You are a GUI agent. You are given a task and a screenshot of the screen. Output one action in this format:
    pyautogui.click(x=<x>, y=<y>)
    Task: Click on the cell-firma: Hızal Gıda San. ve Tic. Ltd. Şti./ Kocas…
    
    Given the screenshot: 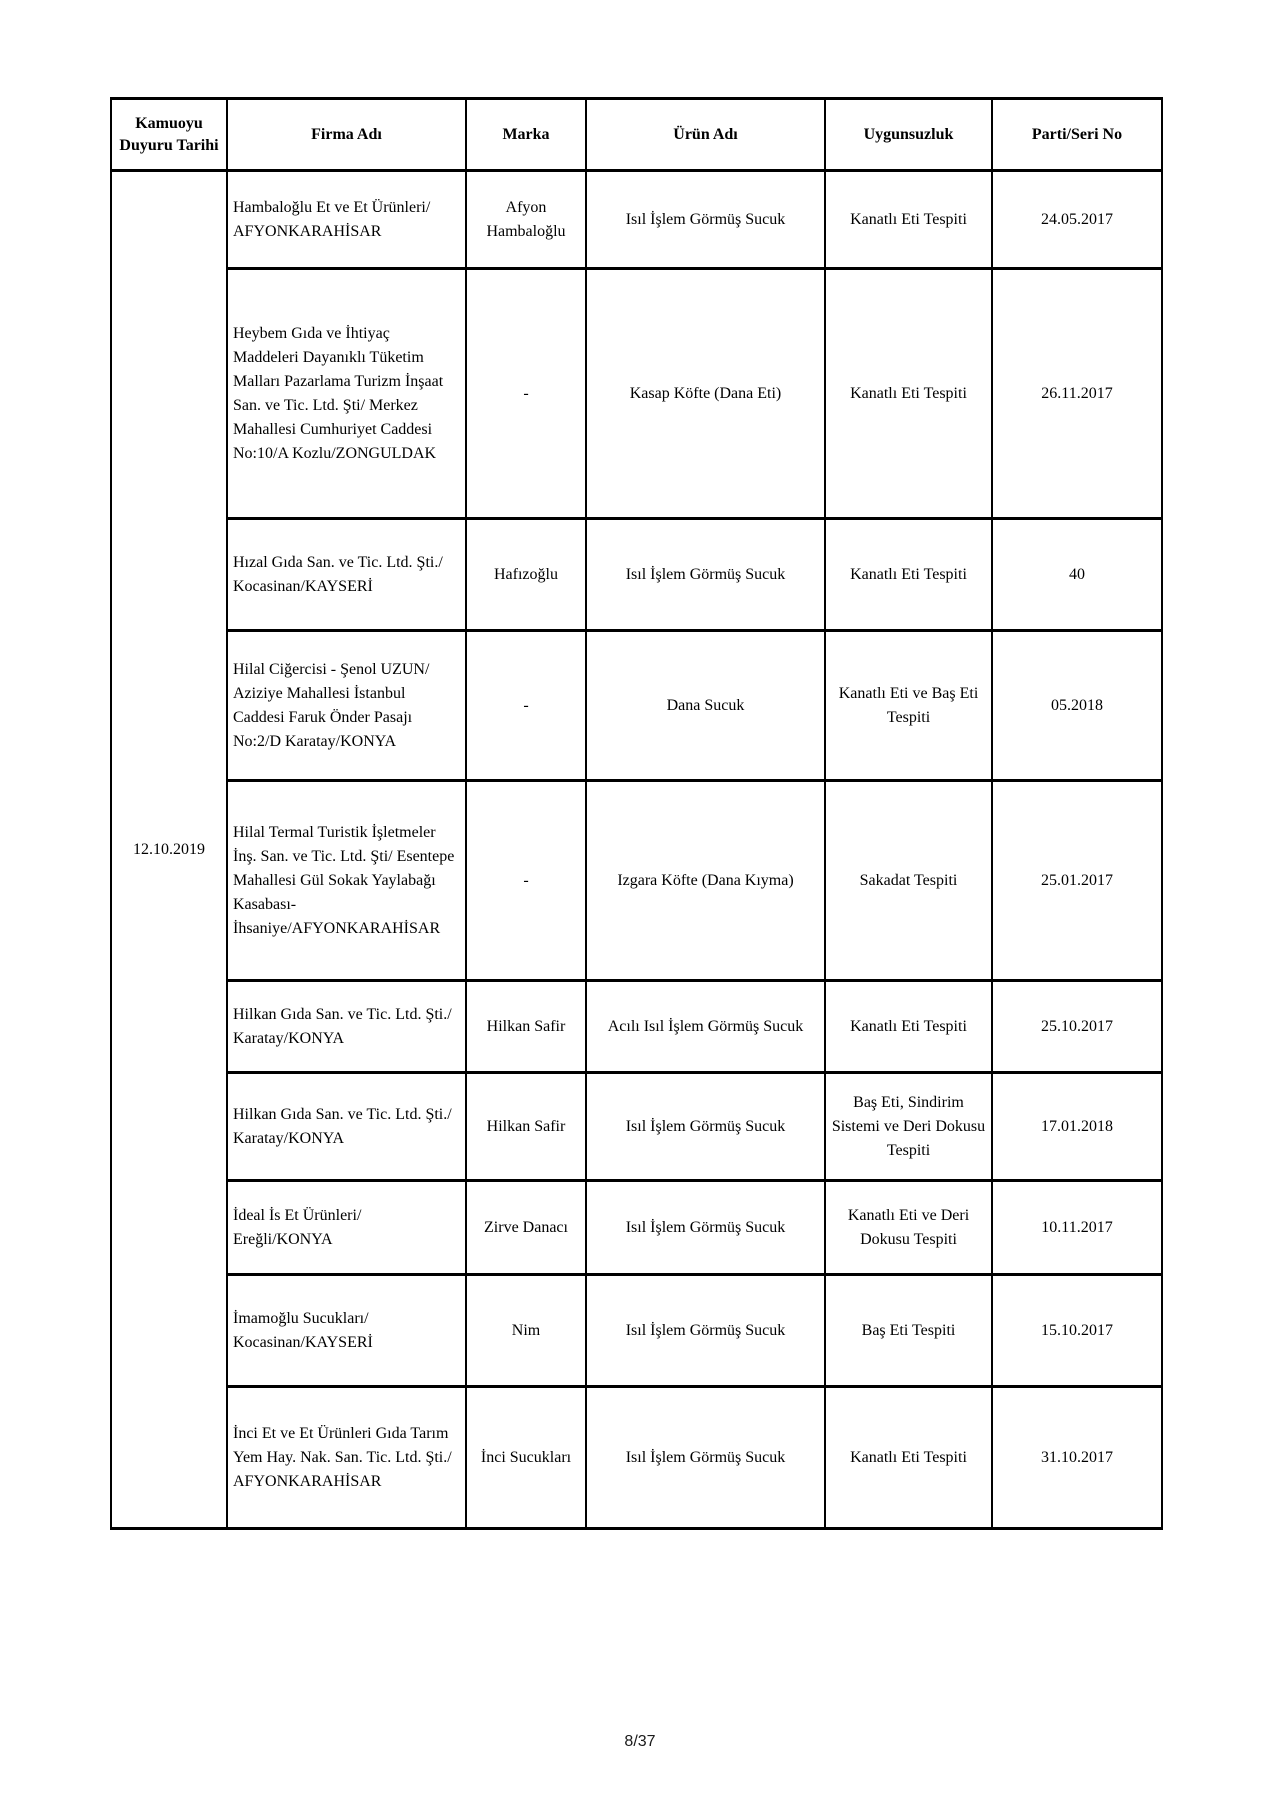 What is the action you would take?
    pyautogui.click(x=346, y=574)
    